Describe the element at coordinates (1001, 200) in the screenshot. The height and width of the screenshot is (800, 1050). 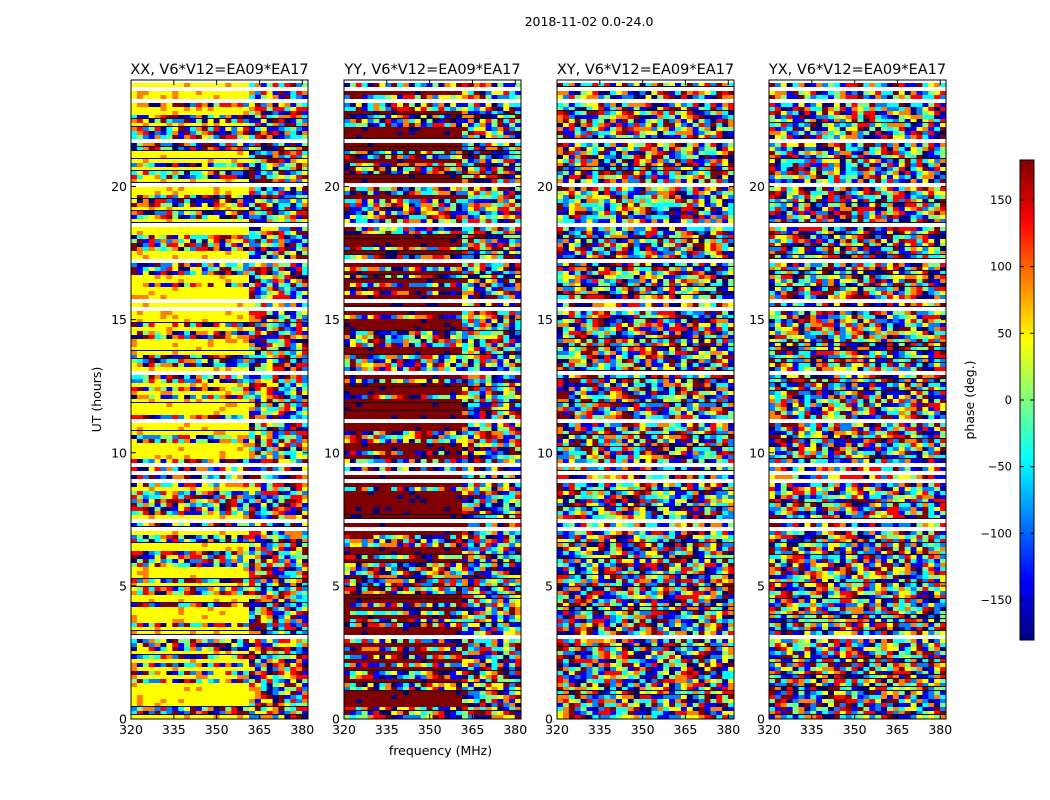
I see `colorbar-tick-label: 150` at that location.